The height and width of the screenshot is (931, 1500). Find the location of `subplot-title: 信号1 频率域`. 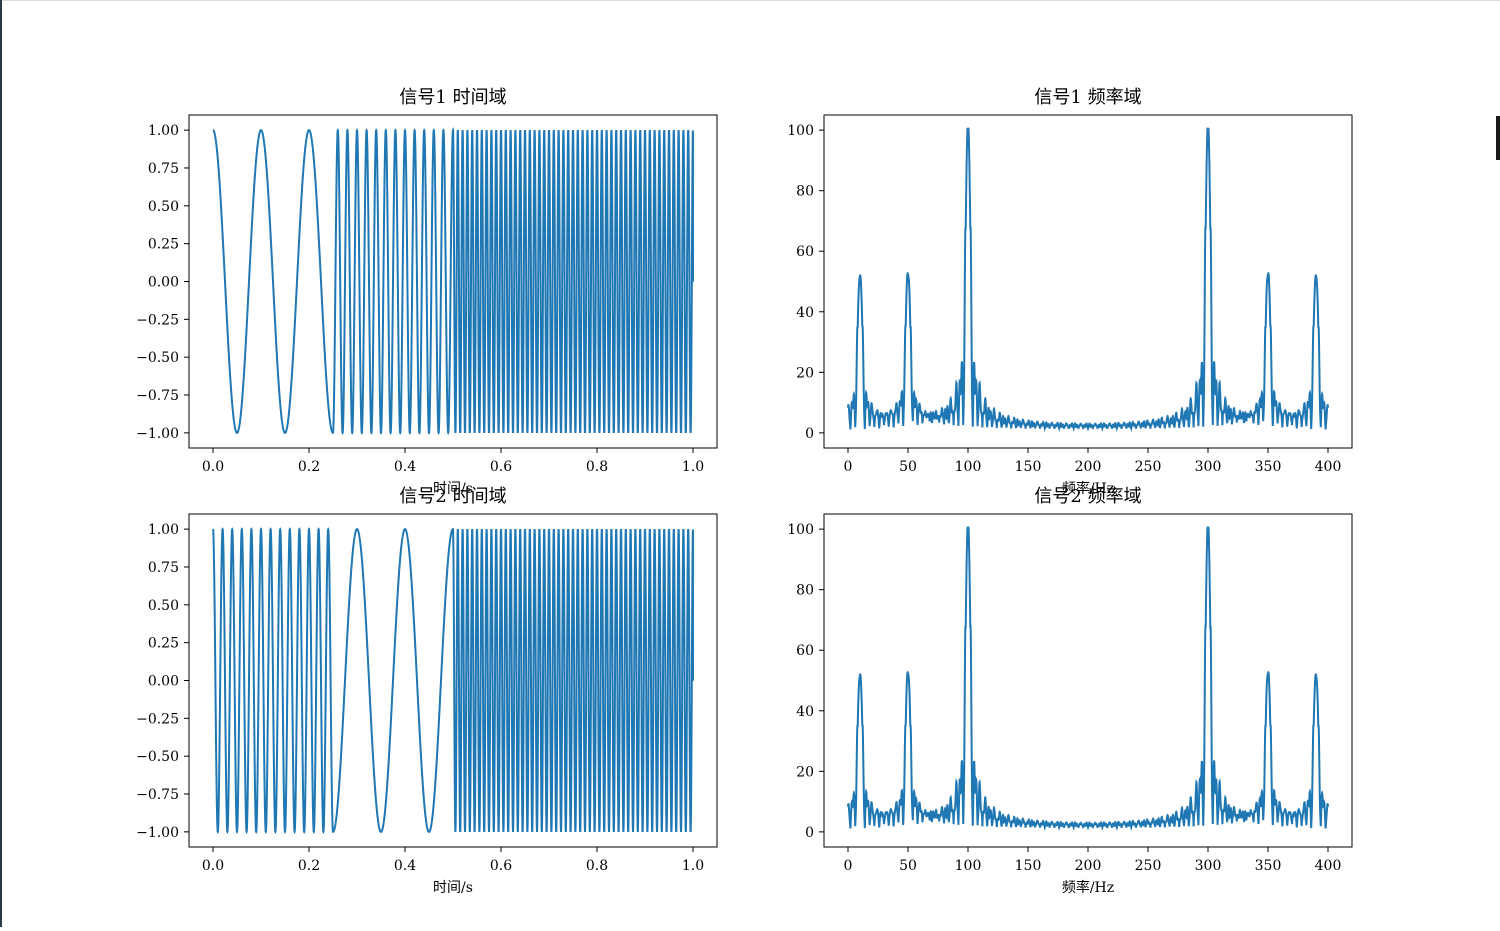

subplot-title: 信号1 频率域 is located at coordinates (1087, 97).